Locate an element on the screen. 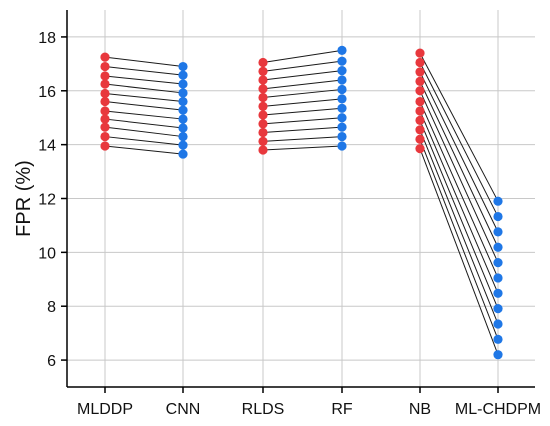 The height and width of the screenshot is (426, 550). y-tick-label: 10 is located at coordinates (47, 253).